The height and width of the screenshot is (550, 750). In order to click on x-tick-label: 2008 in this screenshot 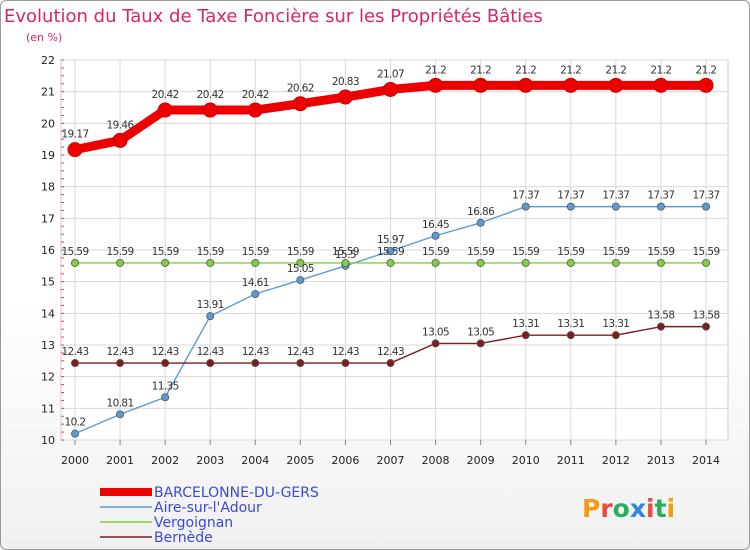, I will do `click(436, 460)`.